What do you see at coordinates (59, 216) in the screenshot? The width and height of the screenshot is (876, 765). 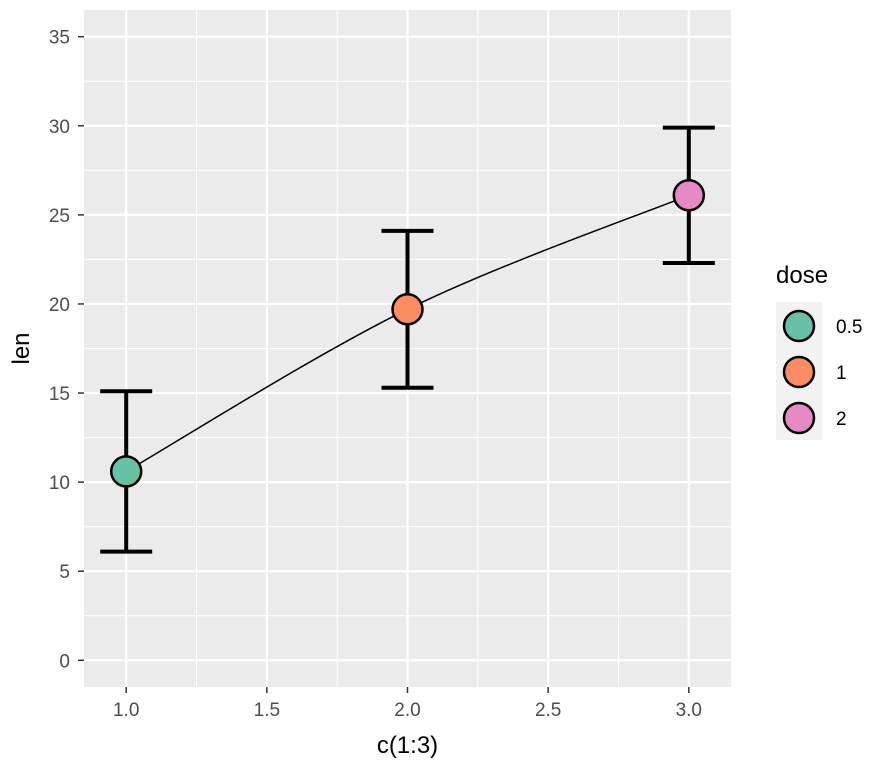 I see `y-tick-label: 25` at bounding box center [59, 216].